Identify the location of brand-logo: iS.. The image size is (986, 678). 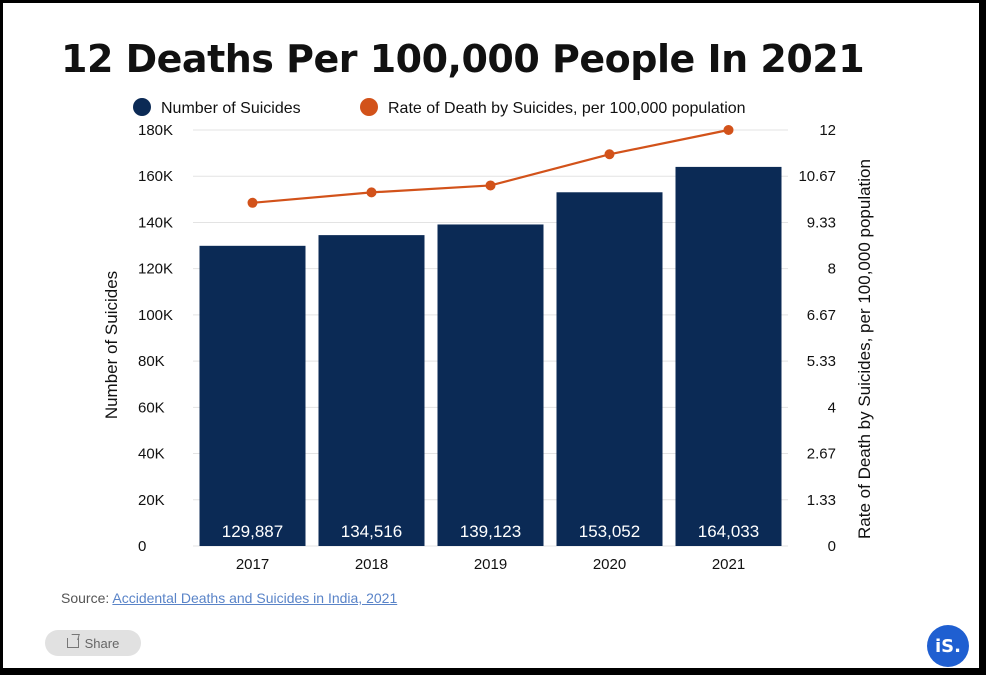
(948, 646).